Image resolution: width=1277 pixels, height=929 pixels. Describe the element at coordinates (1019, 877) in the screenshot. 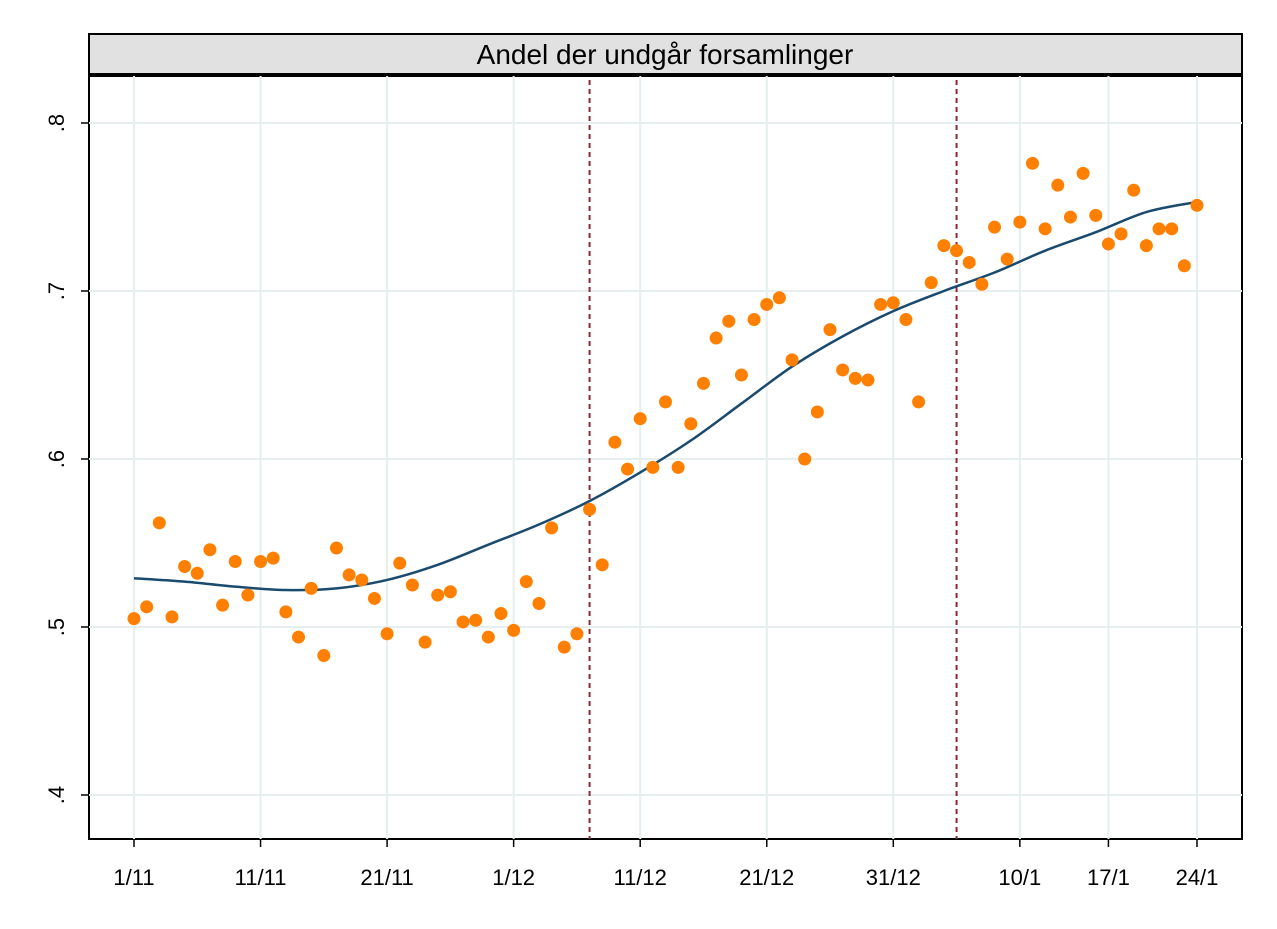

I see `x-tick-label: 10/1` at that location.